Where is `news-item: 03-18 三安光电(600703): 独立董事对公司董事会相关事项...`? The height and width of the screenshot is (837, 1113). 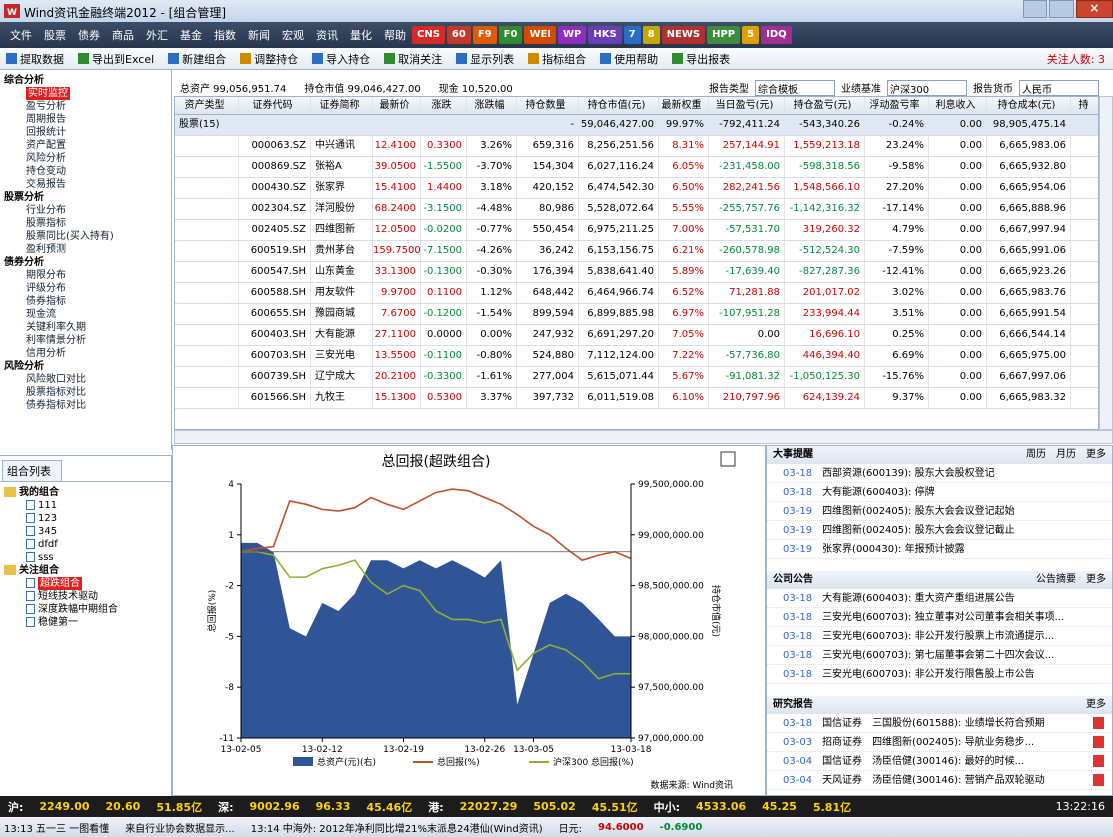 news-item: 03-18 三安光电(600703): 独立董事对公司董事会相关事项... is located at coordinates (939, 617).